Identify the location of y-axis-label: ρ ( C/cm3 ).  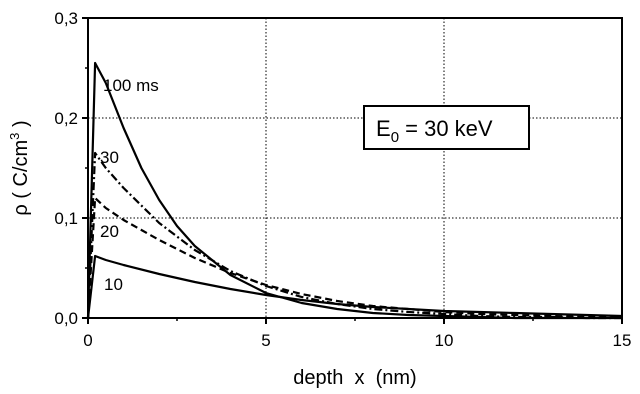
(19, 167).